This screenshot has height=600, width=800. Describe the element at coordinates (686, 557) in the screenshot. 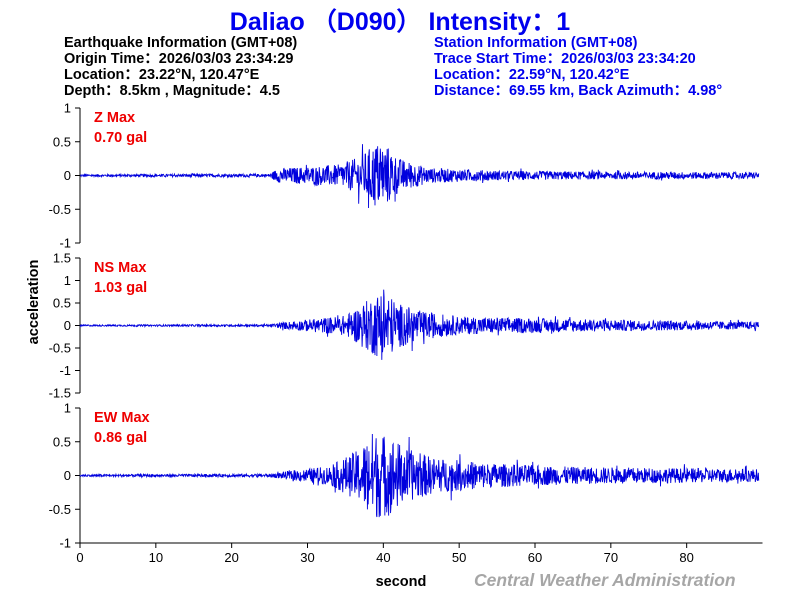

I see `x-tick-label: 80` at that location.